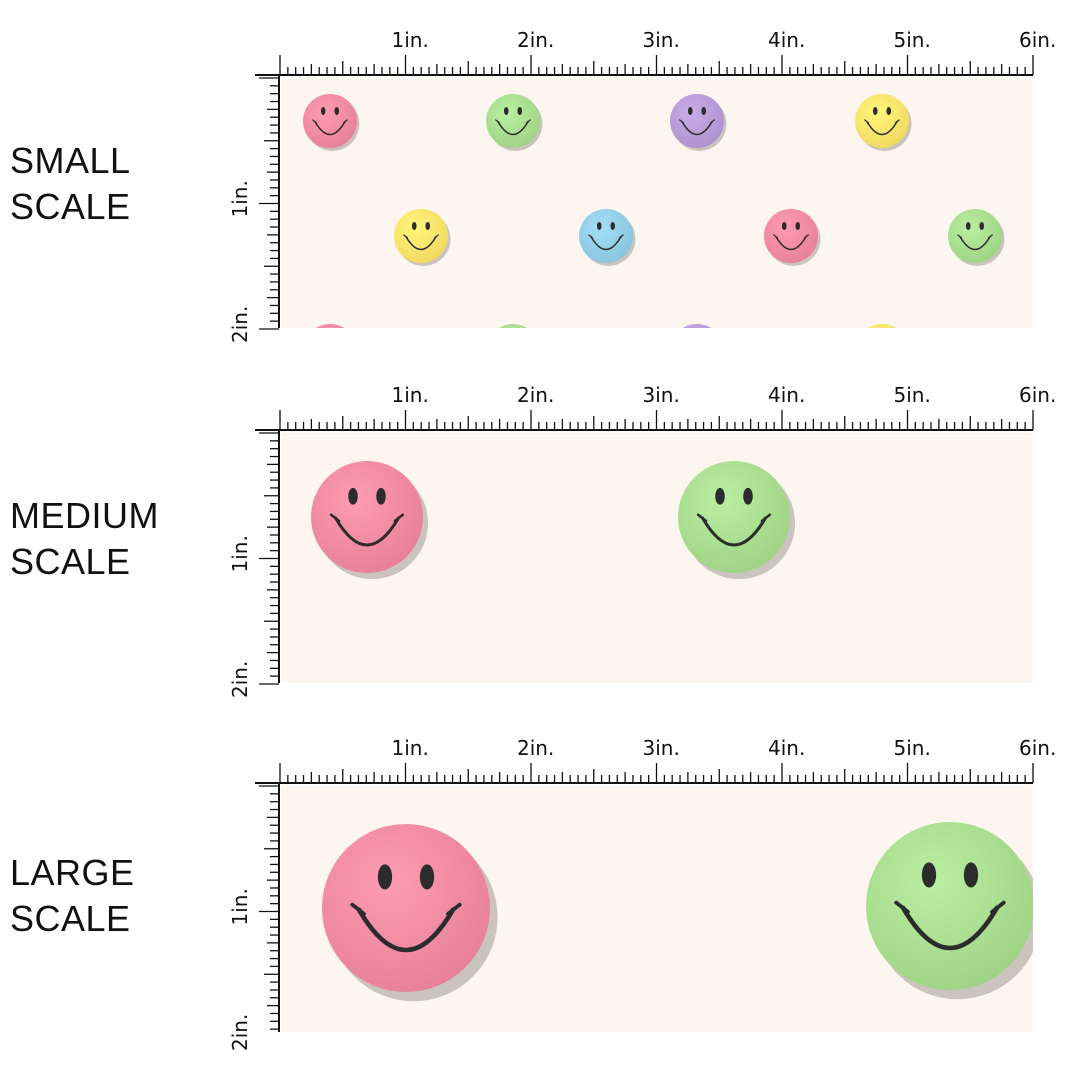 The width and height of the screenshot is (1080, 1080). What do you see at coordinates (70, 184) in the screenshot?
I see `scale-label-small: SMALL SCALE` at bounding box center [70, 184].